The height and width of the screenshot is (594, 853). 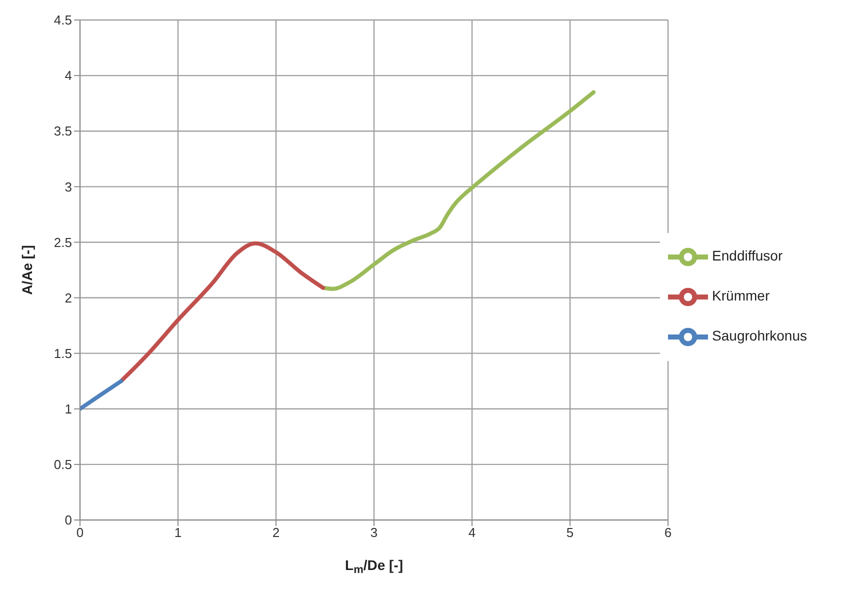 What do you see at coordinates (374, 532) in the screenshot?
I see `x-tick-label: 3` at bounding box center [374, 532].